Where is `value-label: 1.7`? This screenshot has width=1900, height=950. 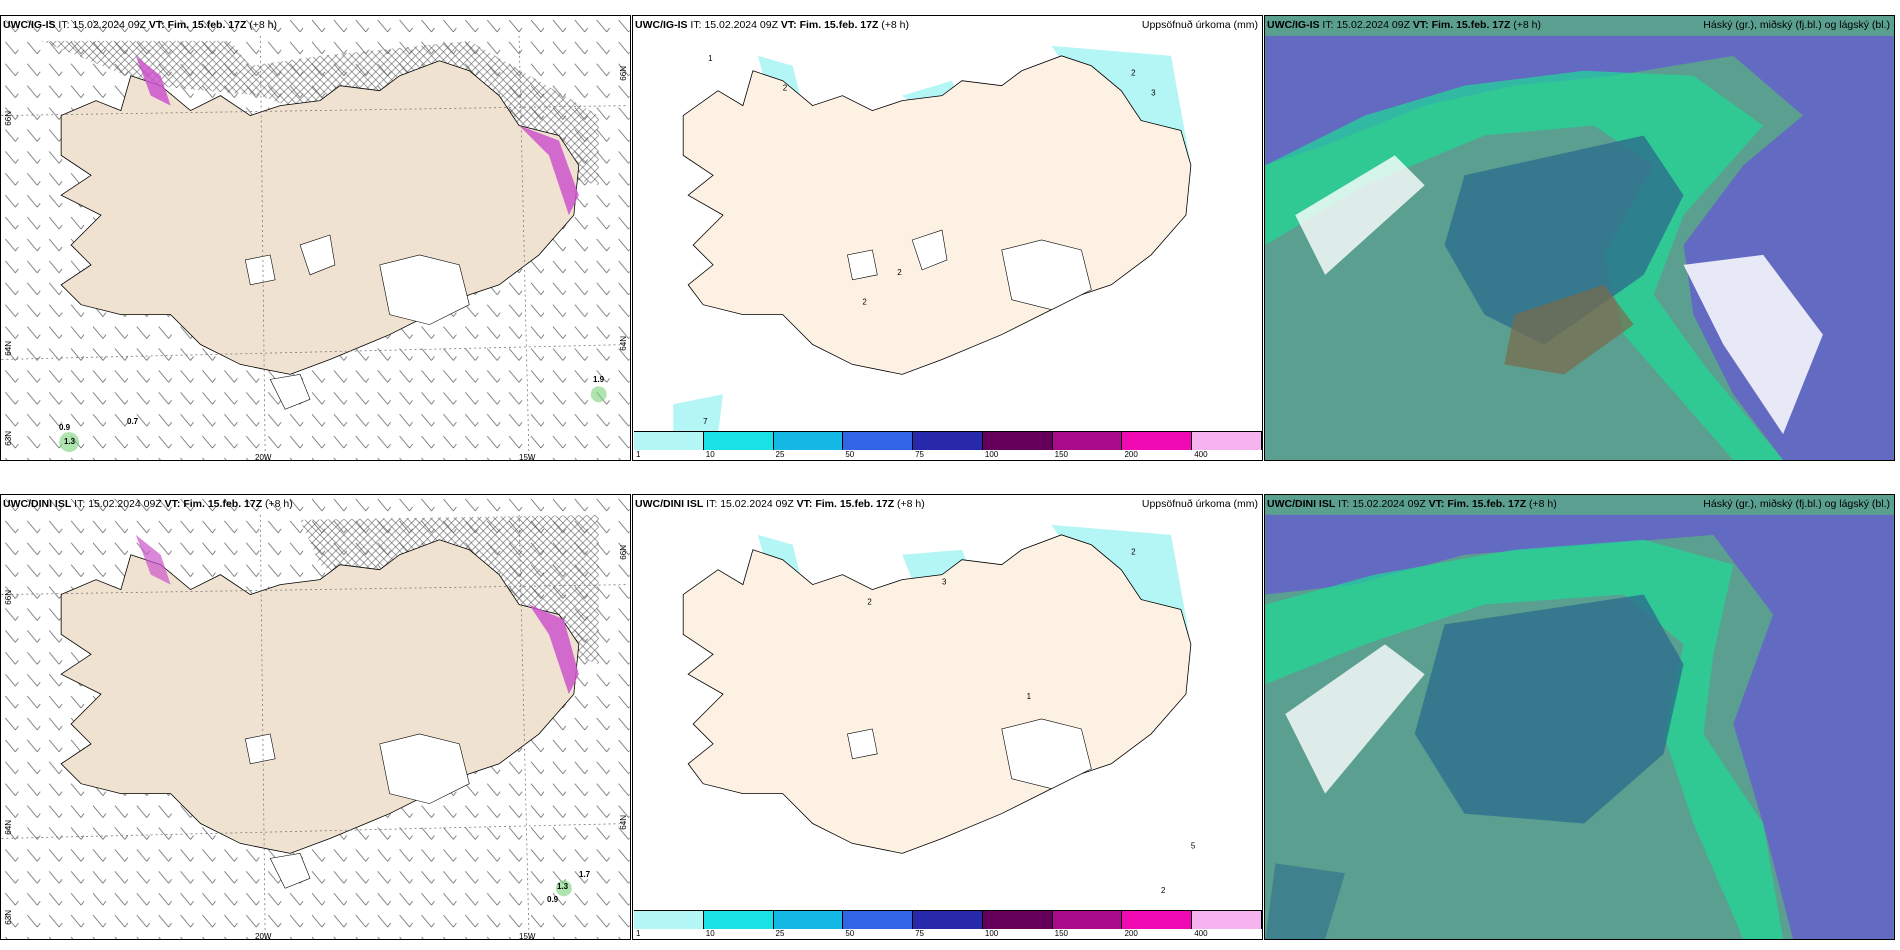 value-label: 1.7 is located at coordinates (585, 874).